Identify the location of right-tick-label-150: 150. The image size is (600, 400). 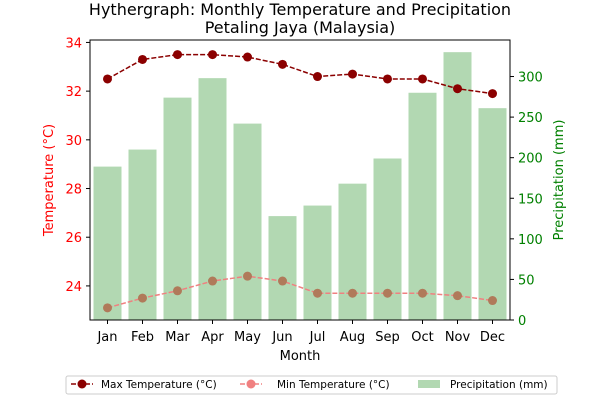
(530, 199).